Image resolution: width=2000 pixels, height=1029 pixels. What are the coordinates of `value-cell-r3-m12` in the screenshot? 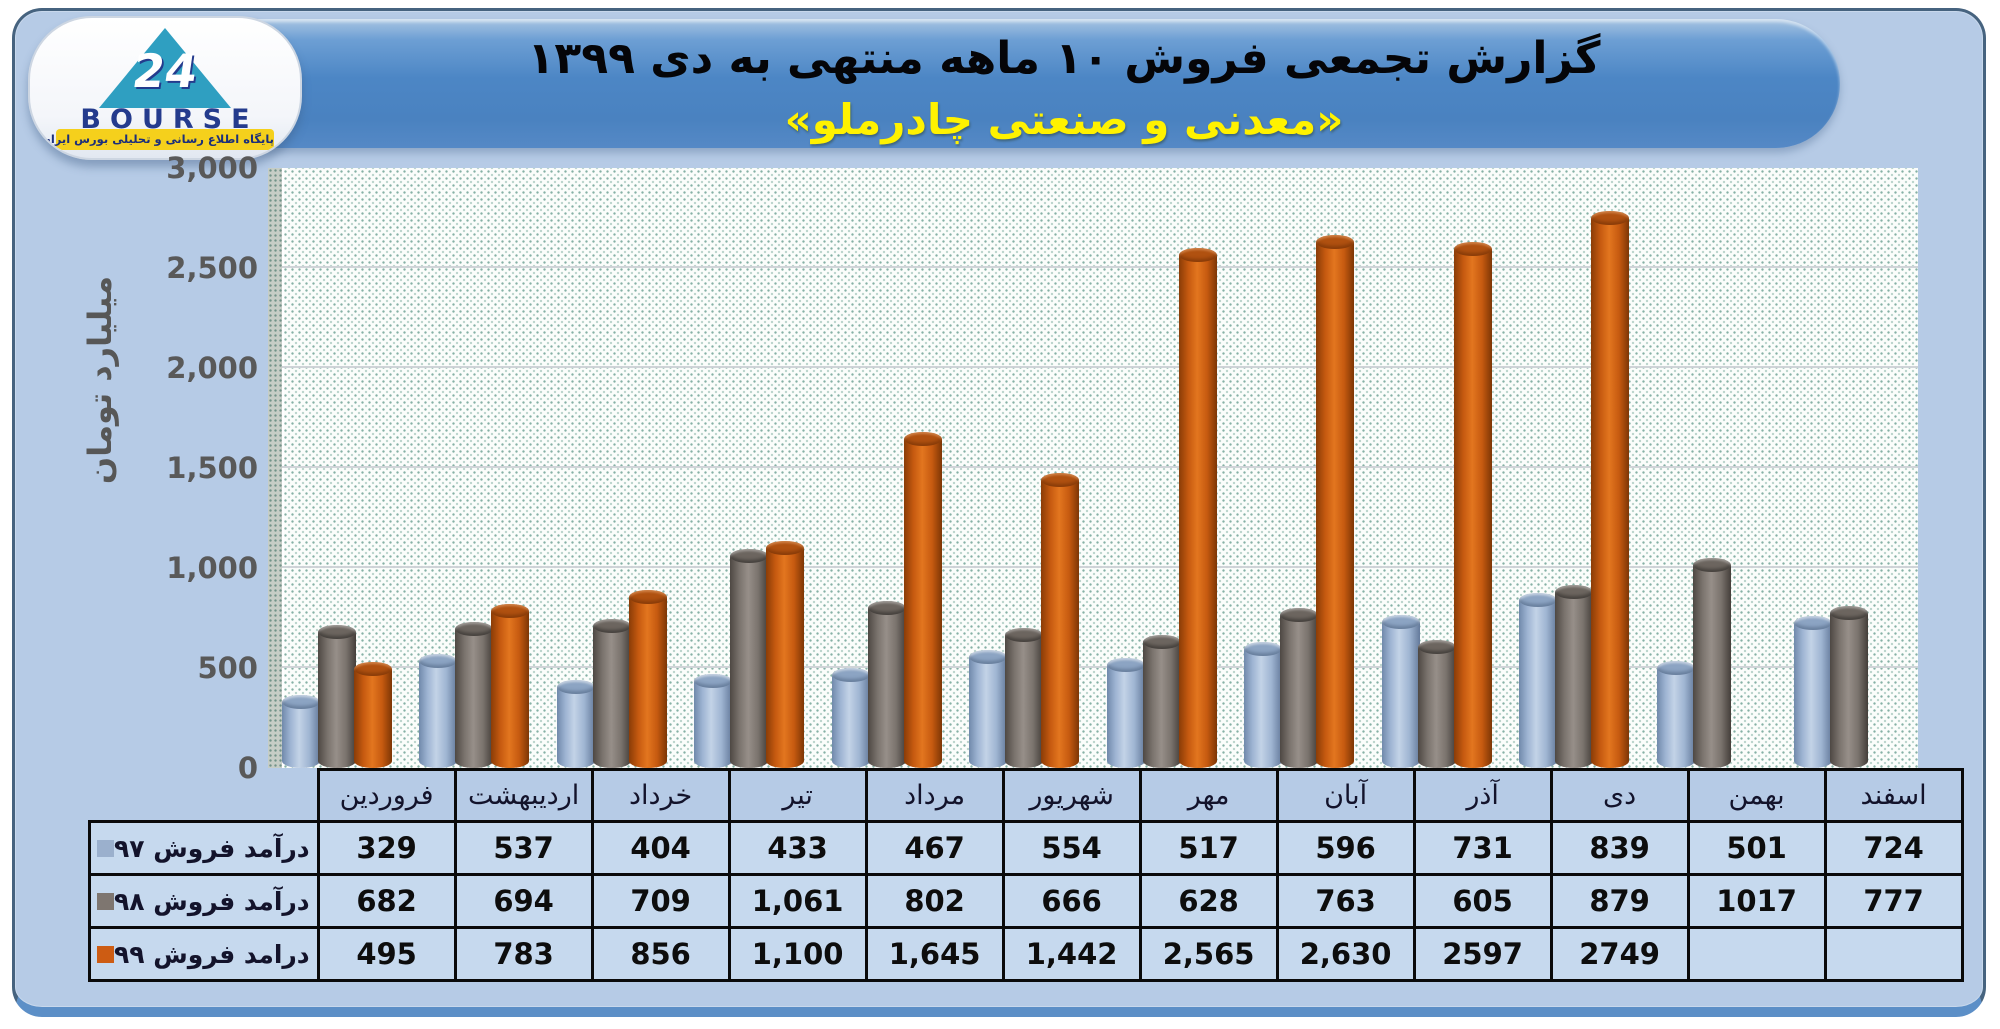 It's located at (1893, 954).